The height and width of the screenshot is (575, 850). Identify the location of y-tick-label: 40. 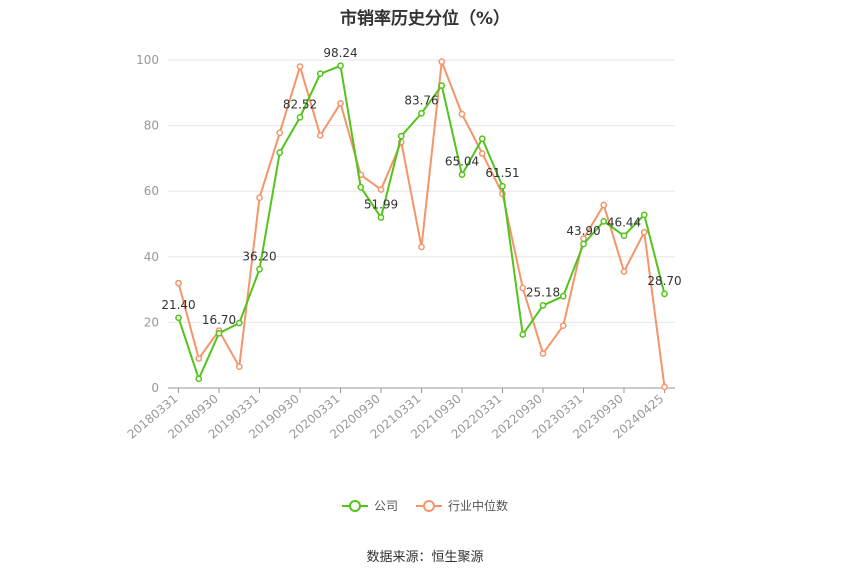
(151, 257).